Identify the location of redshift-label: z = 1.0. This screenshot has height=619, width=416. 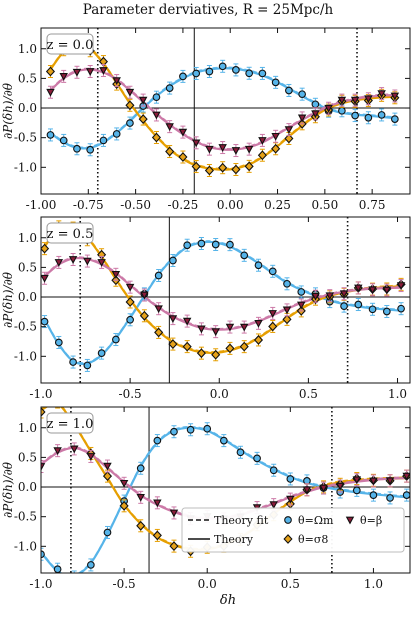
(70, 424).